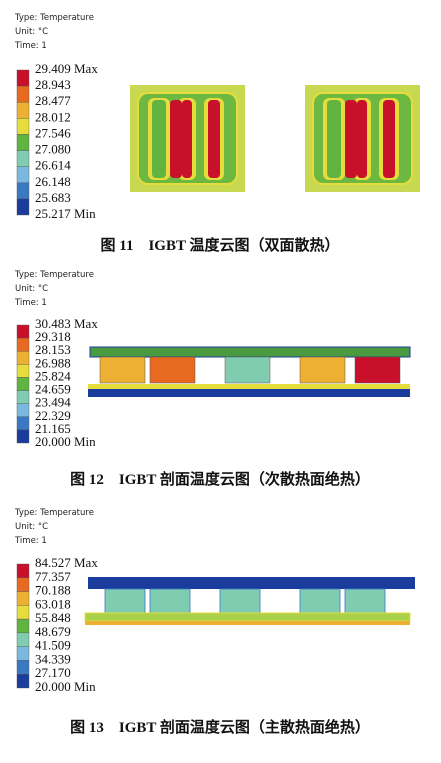 Image resolution: width=441 pixels, height=763 pixels. I want to click on legend-label: 41.509, so click(53, 645).